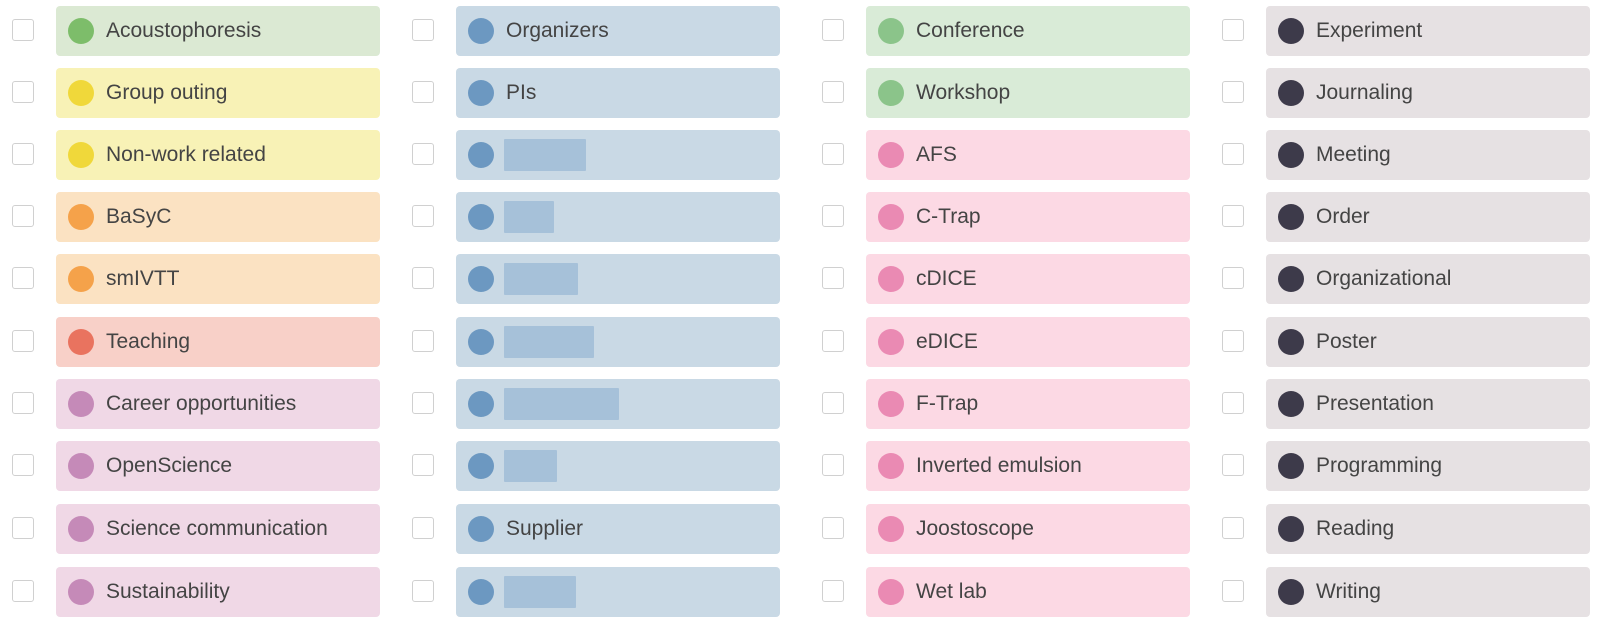 Image resolution: width=1600 pixels, height=636 pixels. I want to click on tag-row: Sustainability, so click(198, 592).